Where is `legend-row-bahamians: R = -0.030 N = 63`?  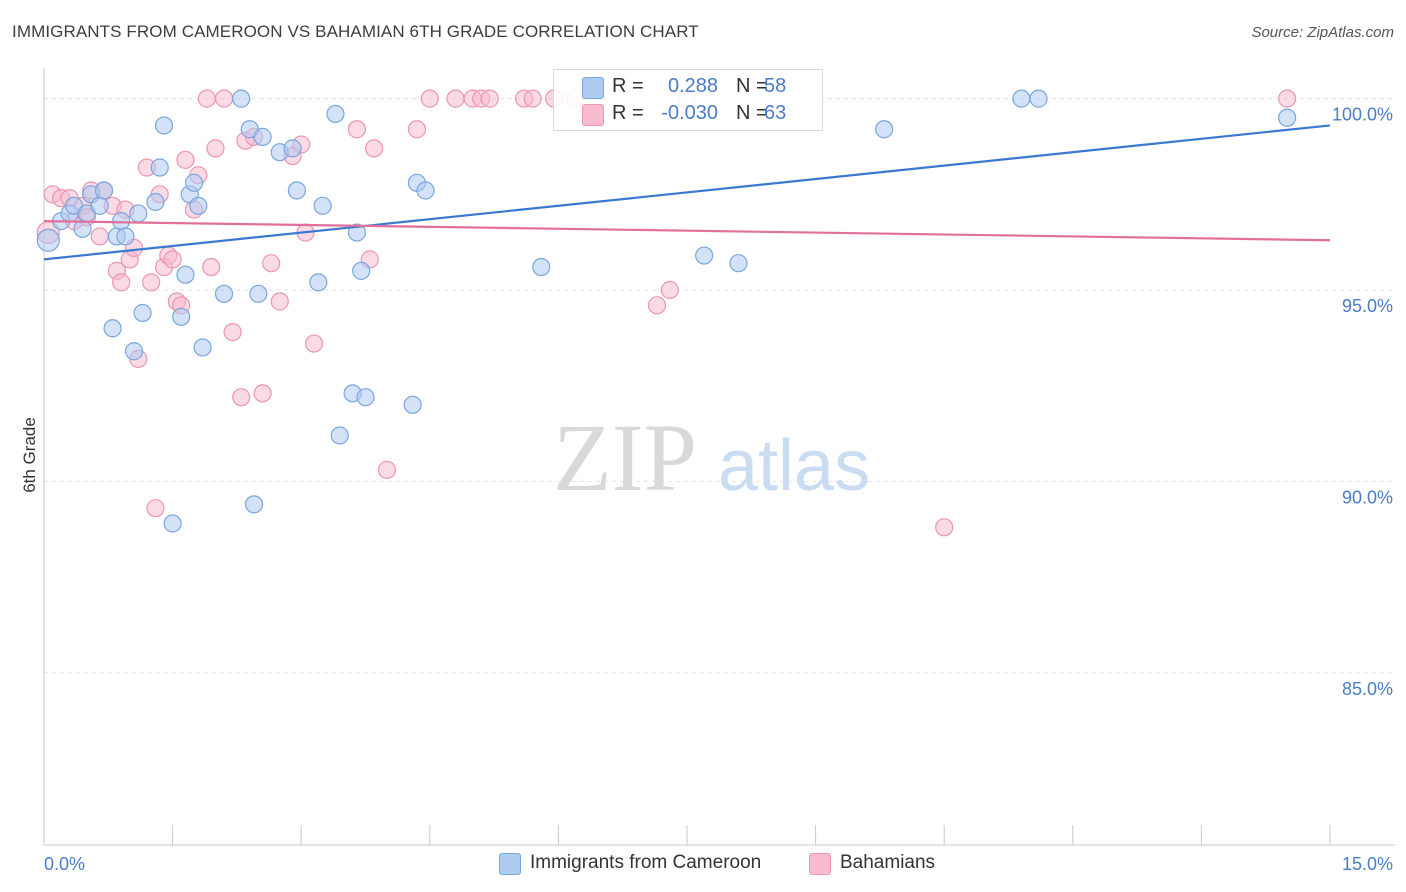 legend-row-bahamians: R = -0.030 N = 63 is located at coordinates (688, 114).